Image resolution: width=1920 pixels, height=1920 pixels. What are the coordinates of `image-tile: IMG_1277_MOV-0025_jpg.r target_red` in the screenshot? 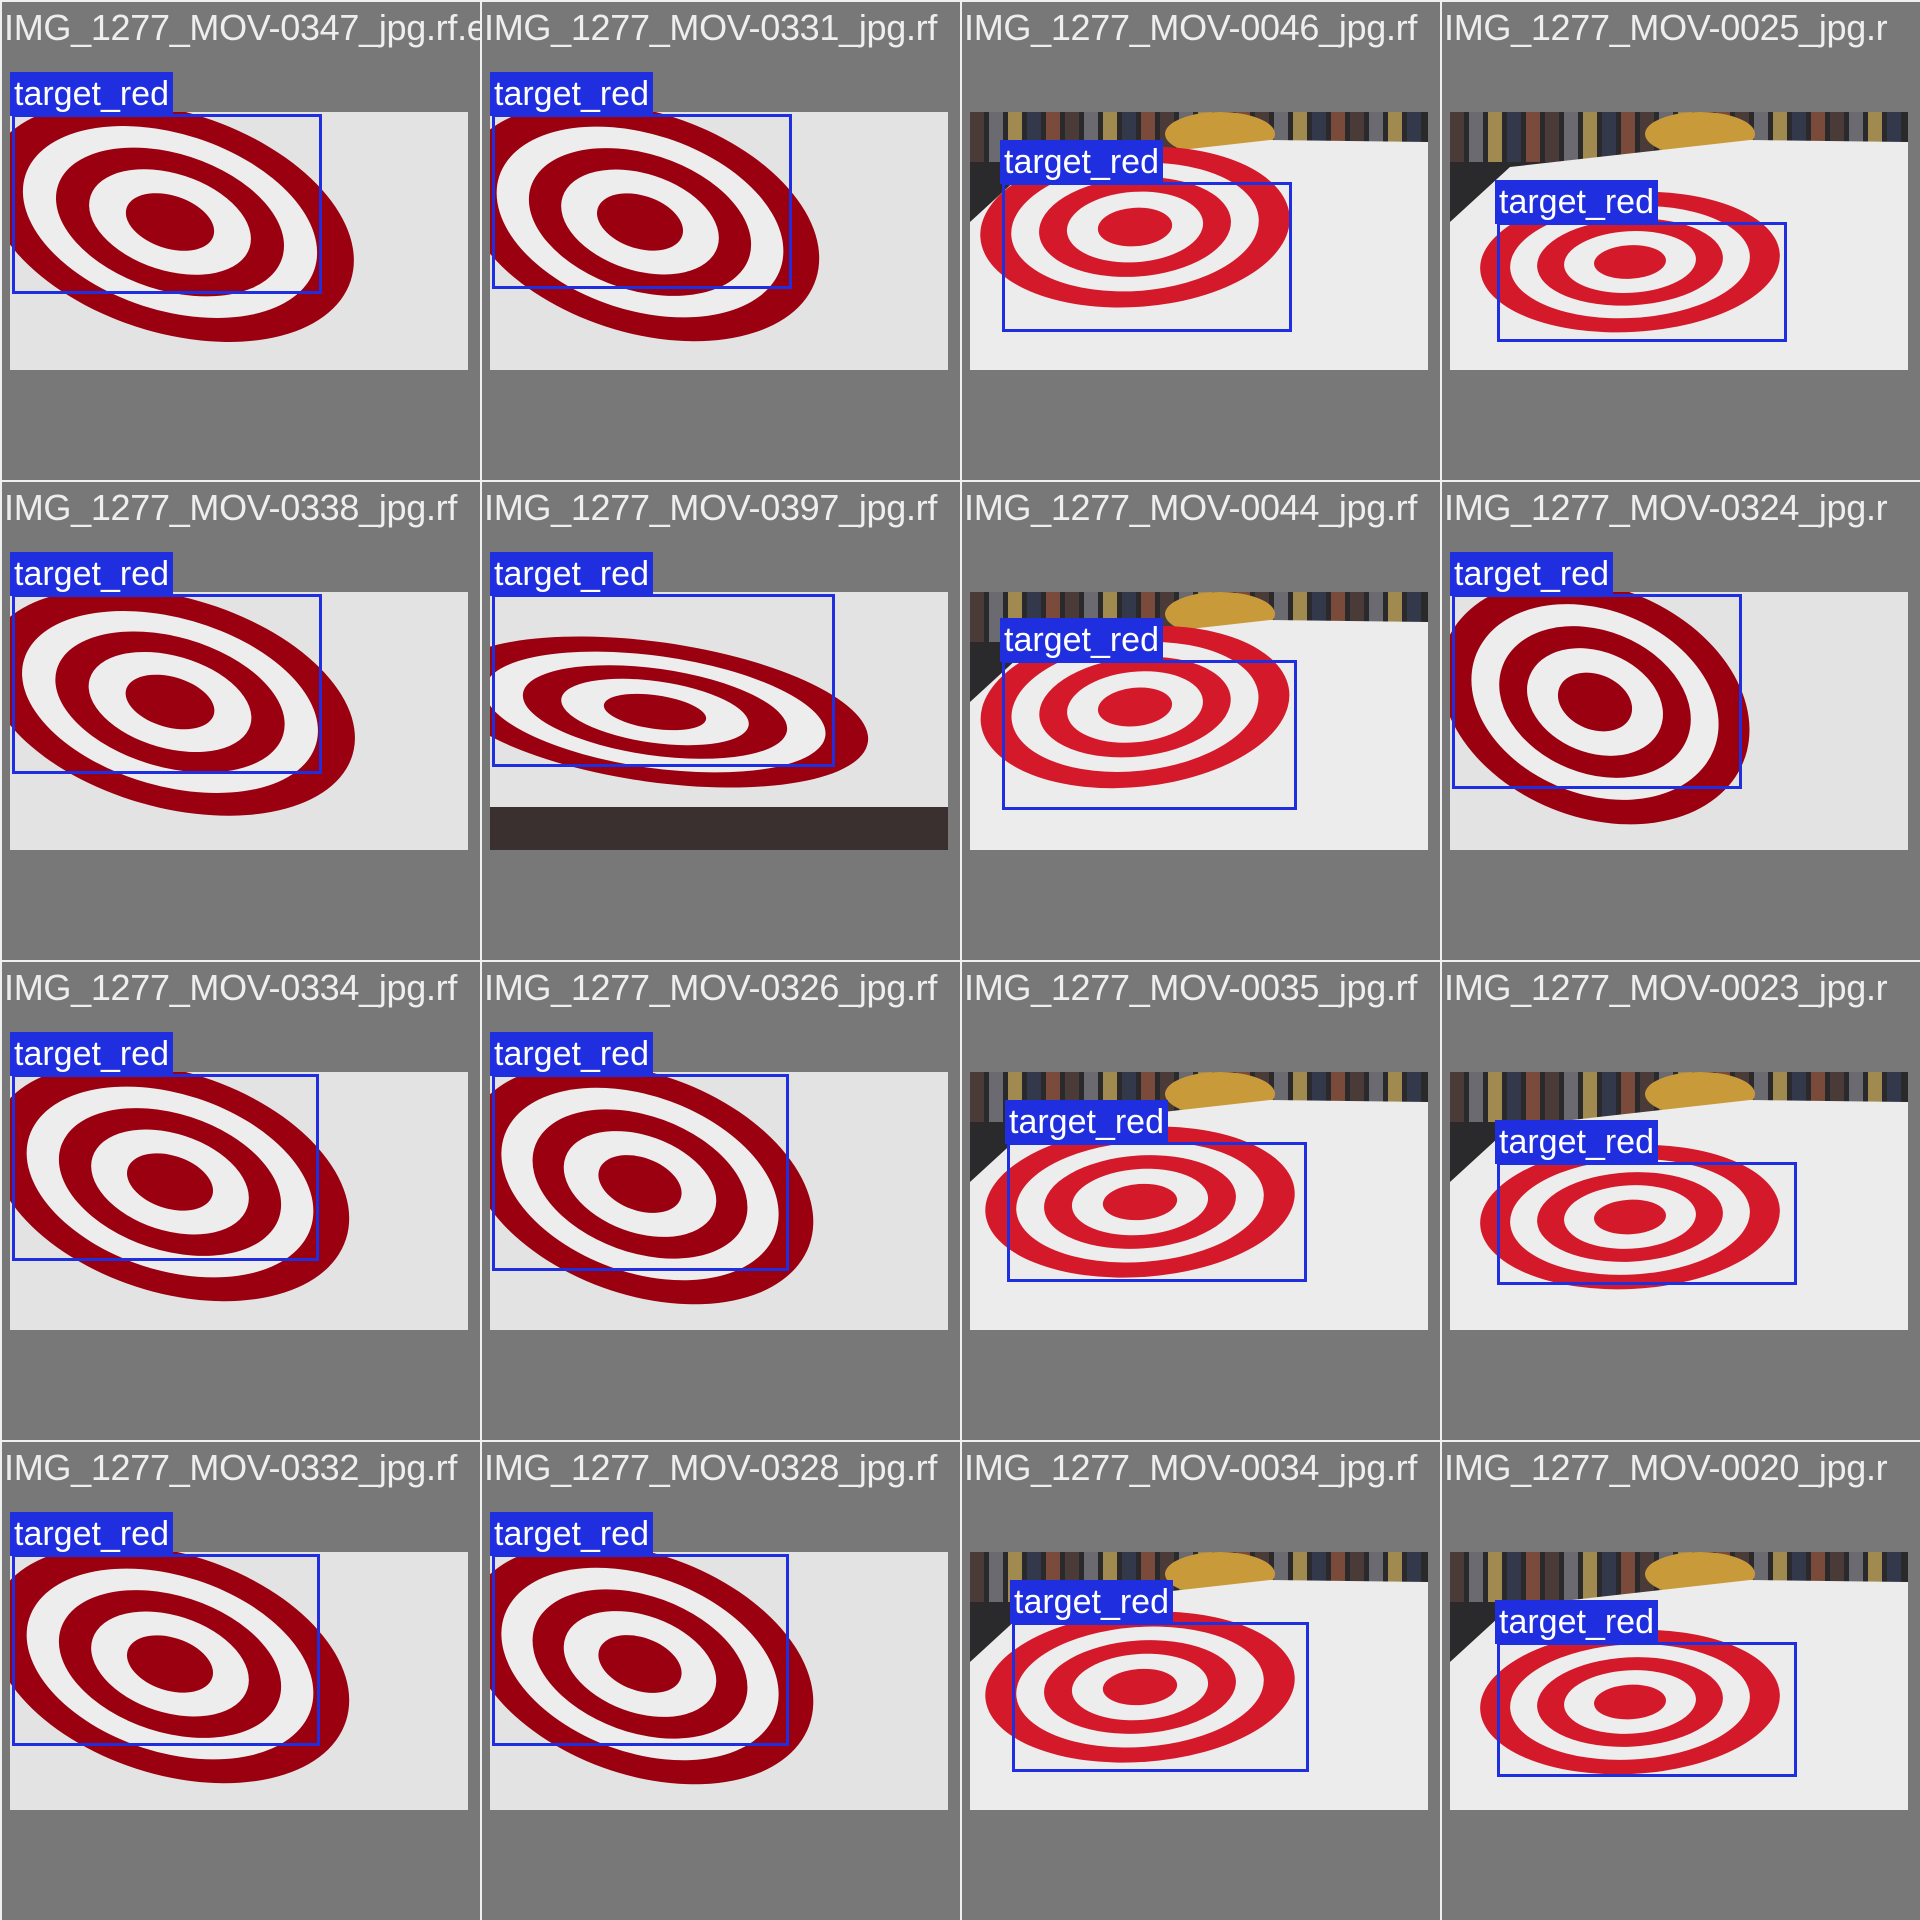 It's located at (1680, 240).